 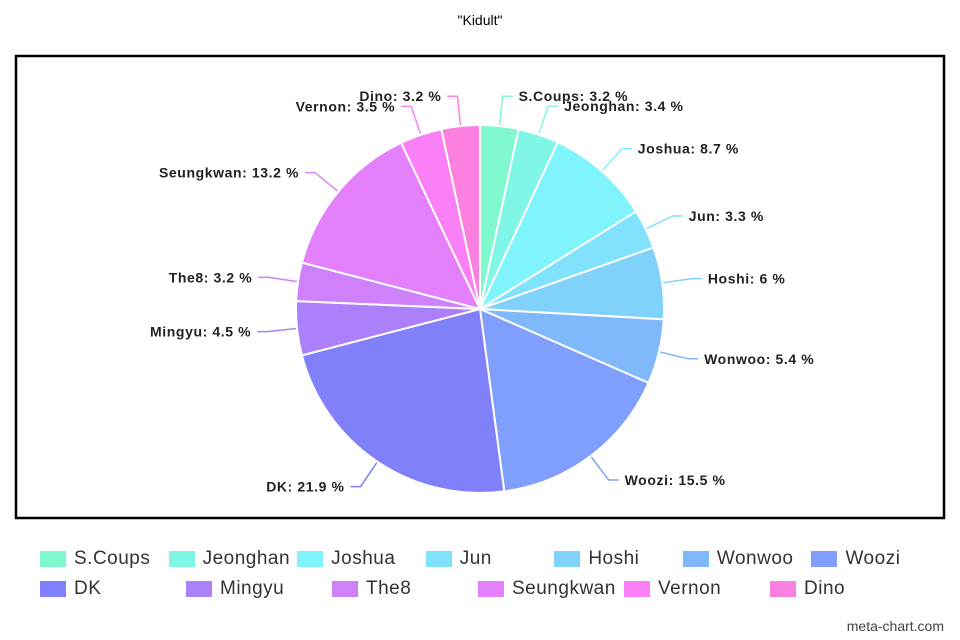 I want to click on legend-label: Dino, so click(x=825, y=588).